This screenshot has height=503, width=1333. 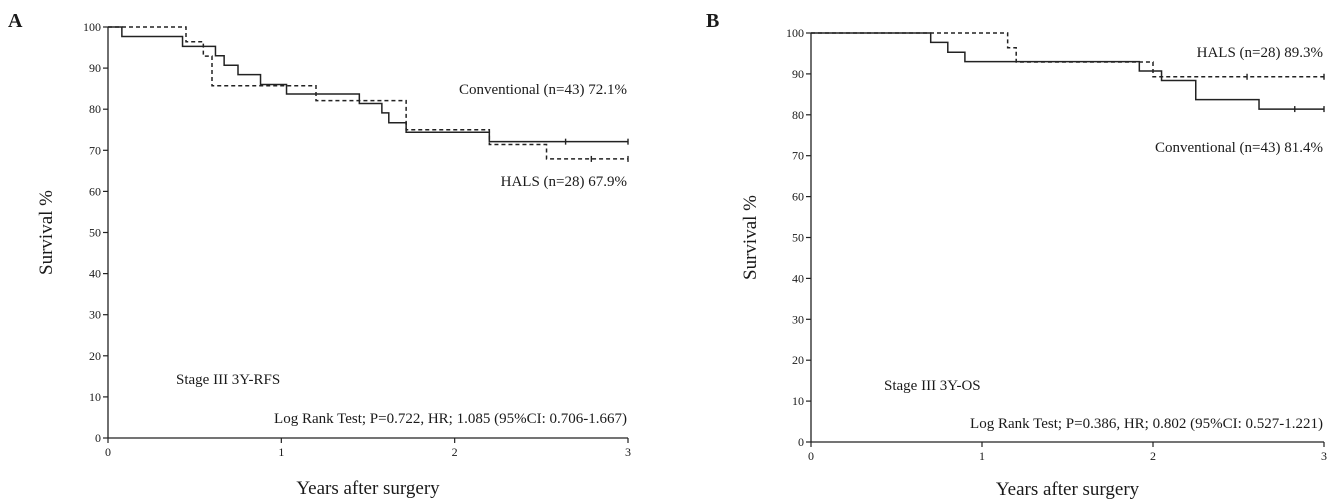 What do you see at coordinates (713, 21) in the screenshot?
I see `panel-letter: B` at bounding box center [713, 21].